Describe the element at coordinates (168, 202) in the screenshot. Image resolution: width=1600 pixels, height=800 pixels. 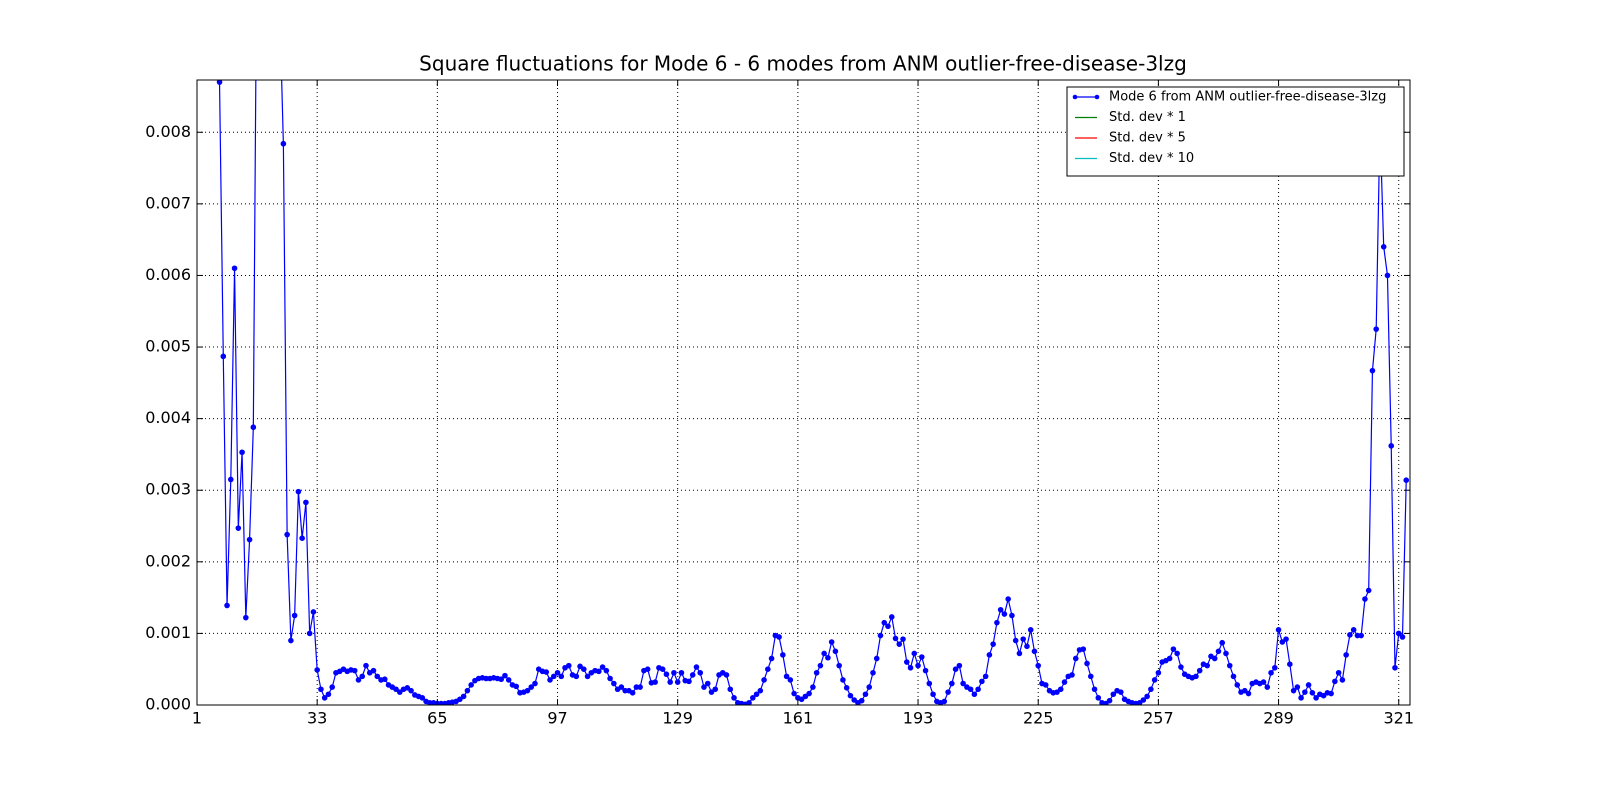
I see `y-tick-label: 0.007` at that location.